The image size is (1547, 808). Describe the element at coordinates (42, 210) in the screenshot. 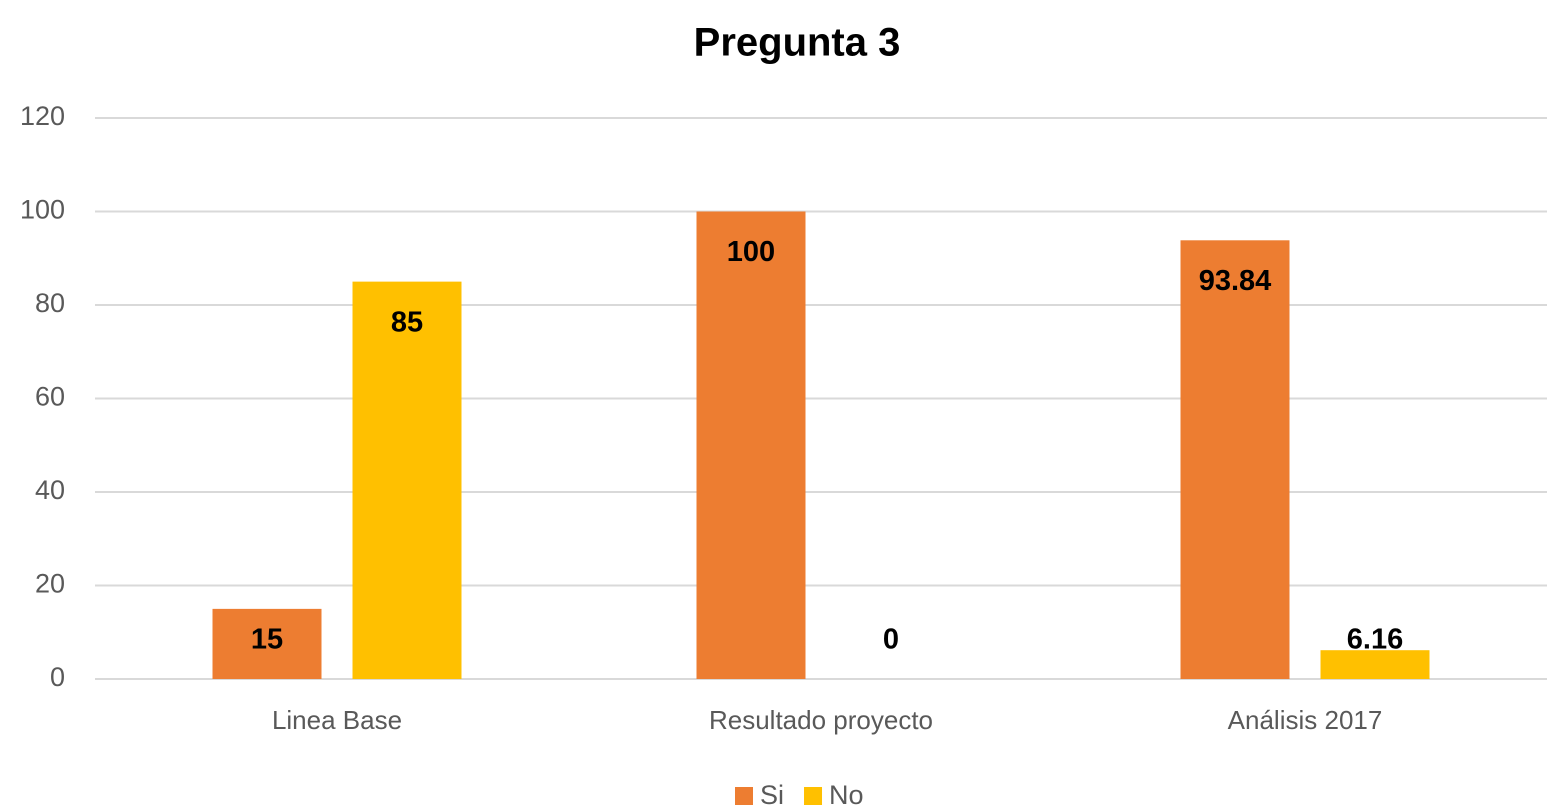

I see `y-tick-label: 100` at that location.